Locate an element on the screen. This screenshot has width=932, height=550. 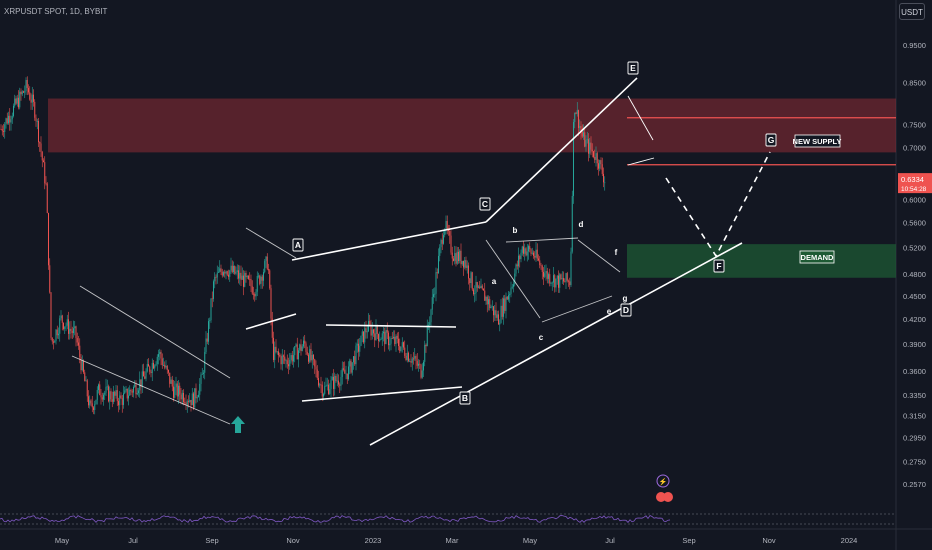
event-icon-red is located at coordinates (661, 497).